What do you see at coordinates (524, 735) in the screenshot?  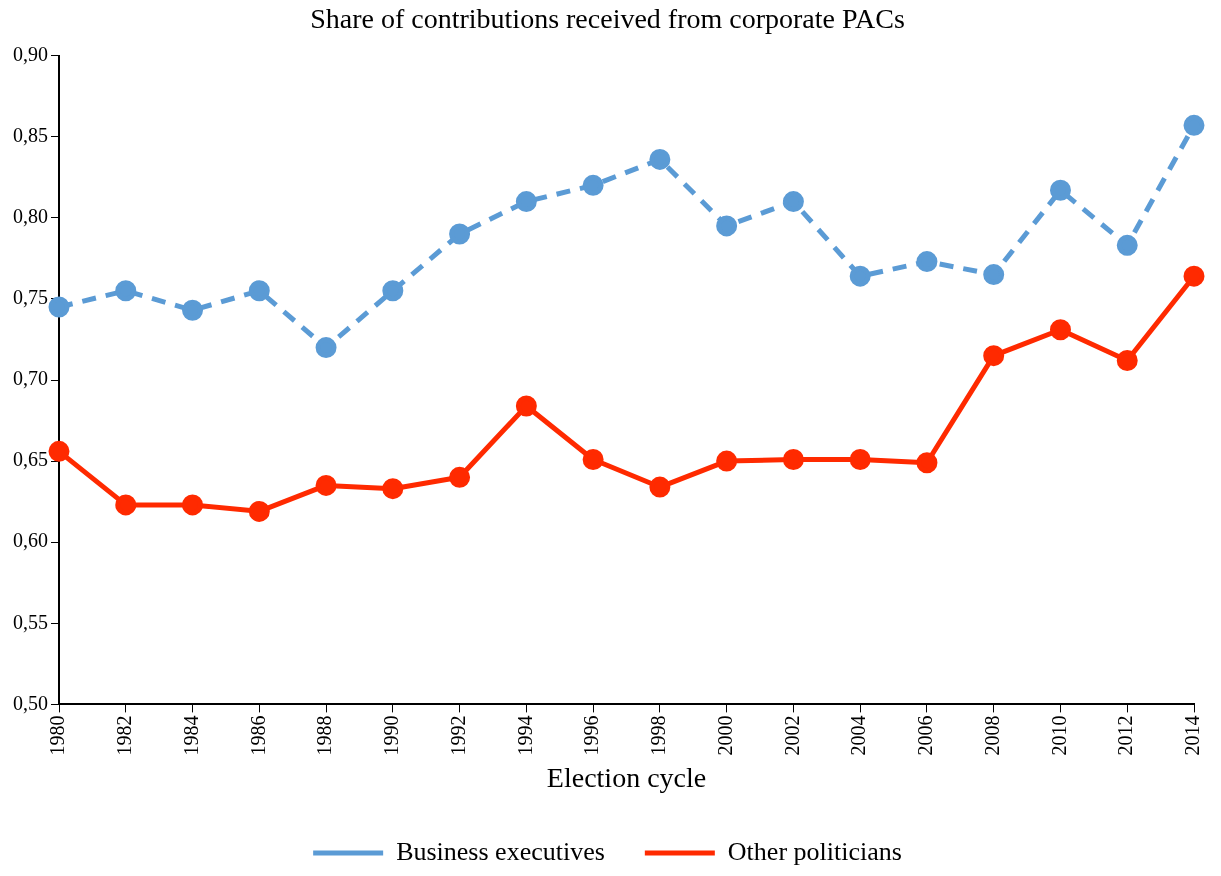 I see `x-tick-label: 1994` at bounding box center [524, 735].